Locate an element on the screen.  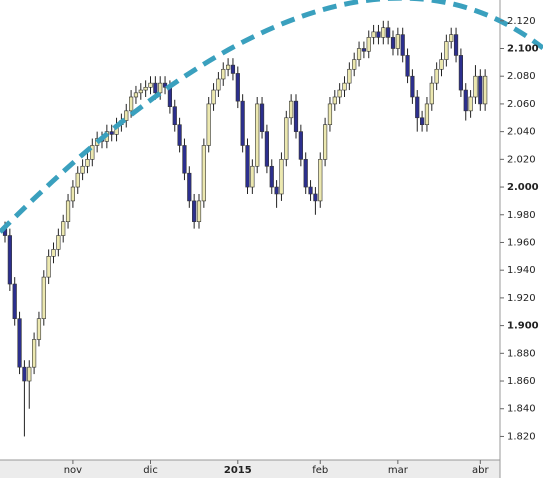
y-tick-label: 2.080 is located at coordinates (521, 76).